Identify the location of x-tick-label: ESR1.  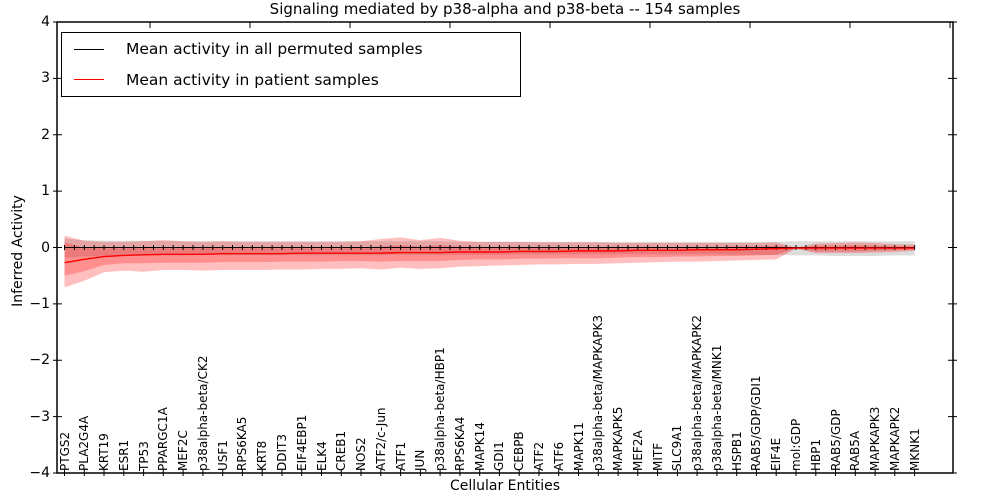
(123, 455).